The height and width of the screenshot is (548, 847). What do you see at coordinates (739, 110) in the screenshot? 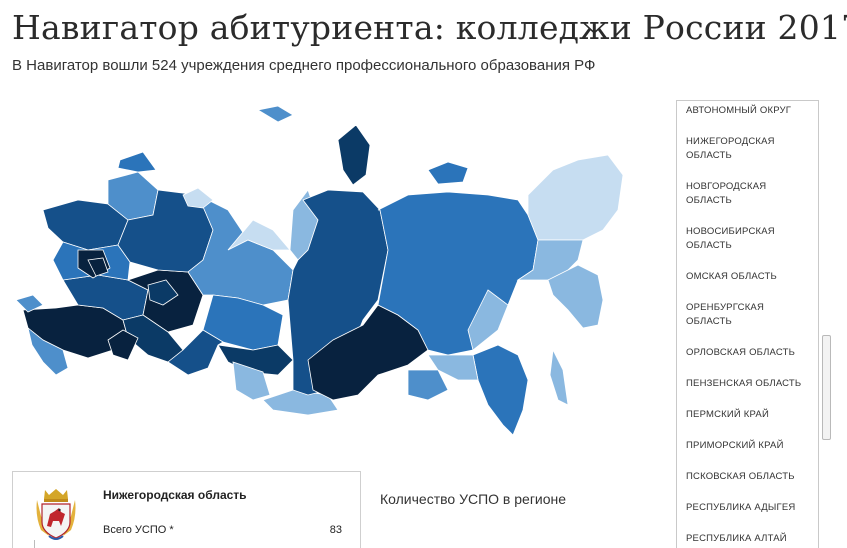
I see `region-list-item-label: АВТОНОМНЫЙ ОКРУГ` at bounding box center [739, 110].